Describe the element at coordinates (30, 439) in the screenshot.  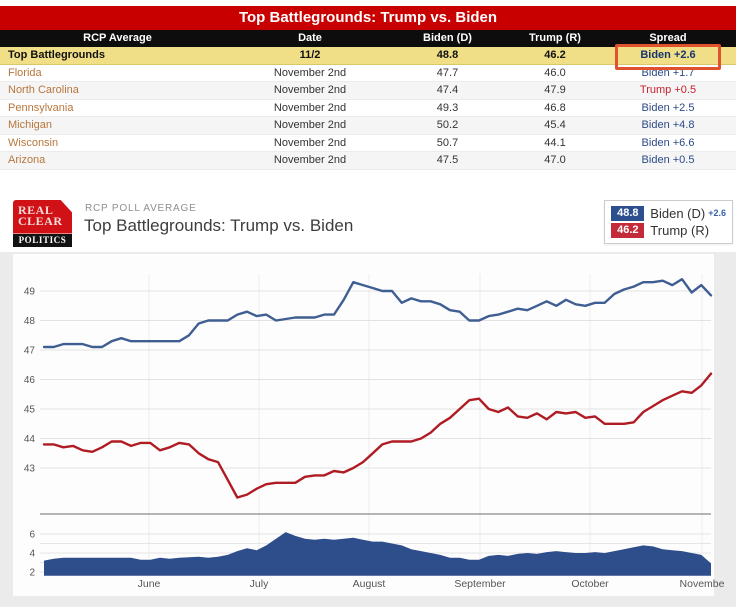
I see `y-axis-tick: 44` at that location.